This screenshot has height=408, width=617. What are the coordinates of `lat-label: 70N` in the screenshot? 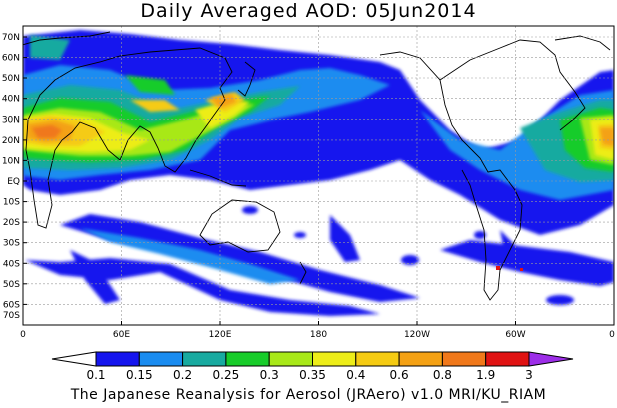 It's located at (11, 38).